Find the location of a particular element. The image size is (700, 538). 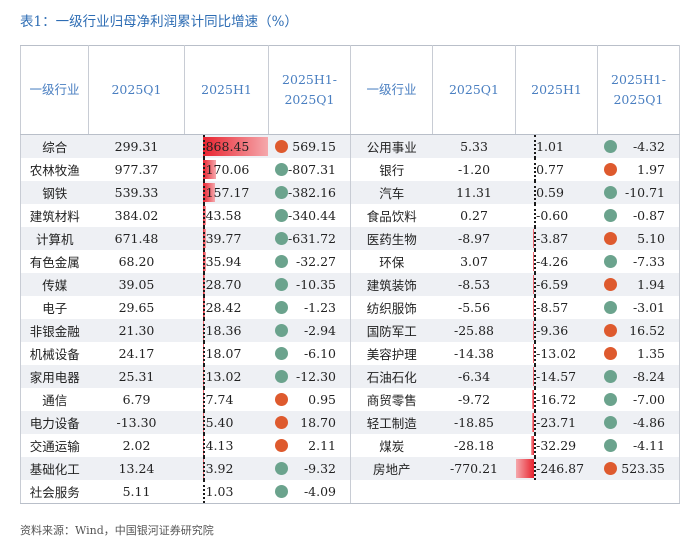

q1-value: 2.02 is located at coordinates (137, 445).